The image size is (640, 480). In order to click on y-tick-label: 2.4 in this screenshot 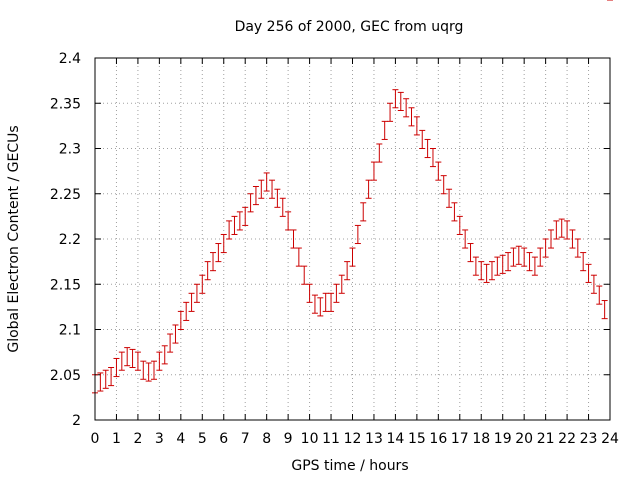, I will do `click(70, 59)`.